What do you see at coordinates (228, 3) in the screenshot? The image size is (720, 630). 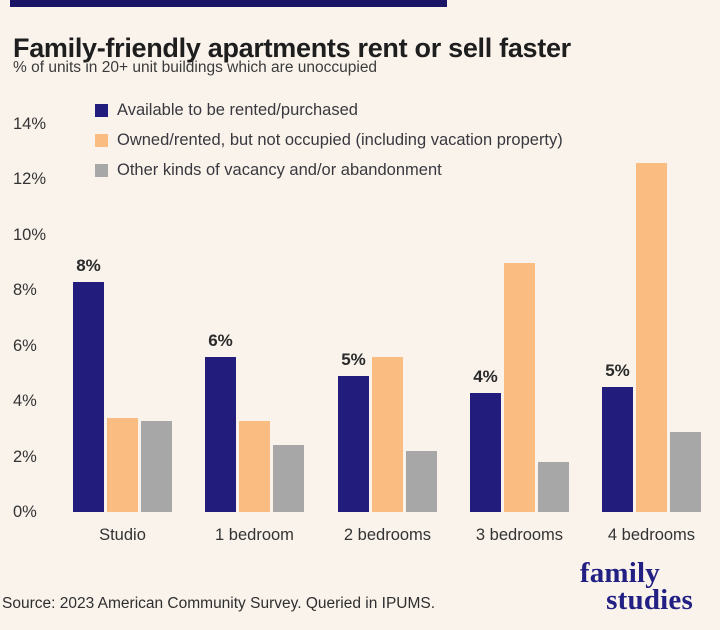 I see `top-accent-bar` at bounding box center [228, 3].